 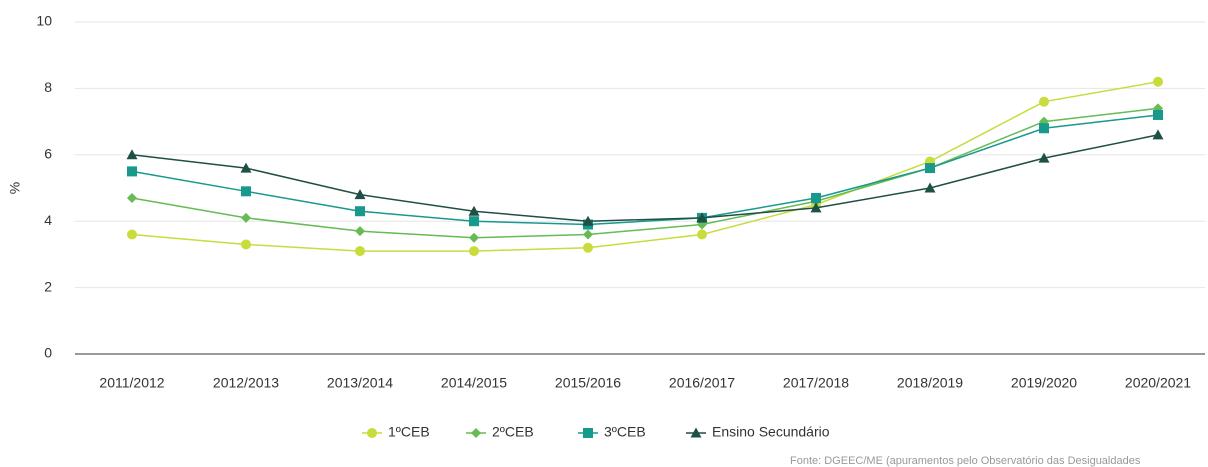 I want to click on x-tick-label: 2017/2018, so click(x=816, y=383).